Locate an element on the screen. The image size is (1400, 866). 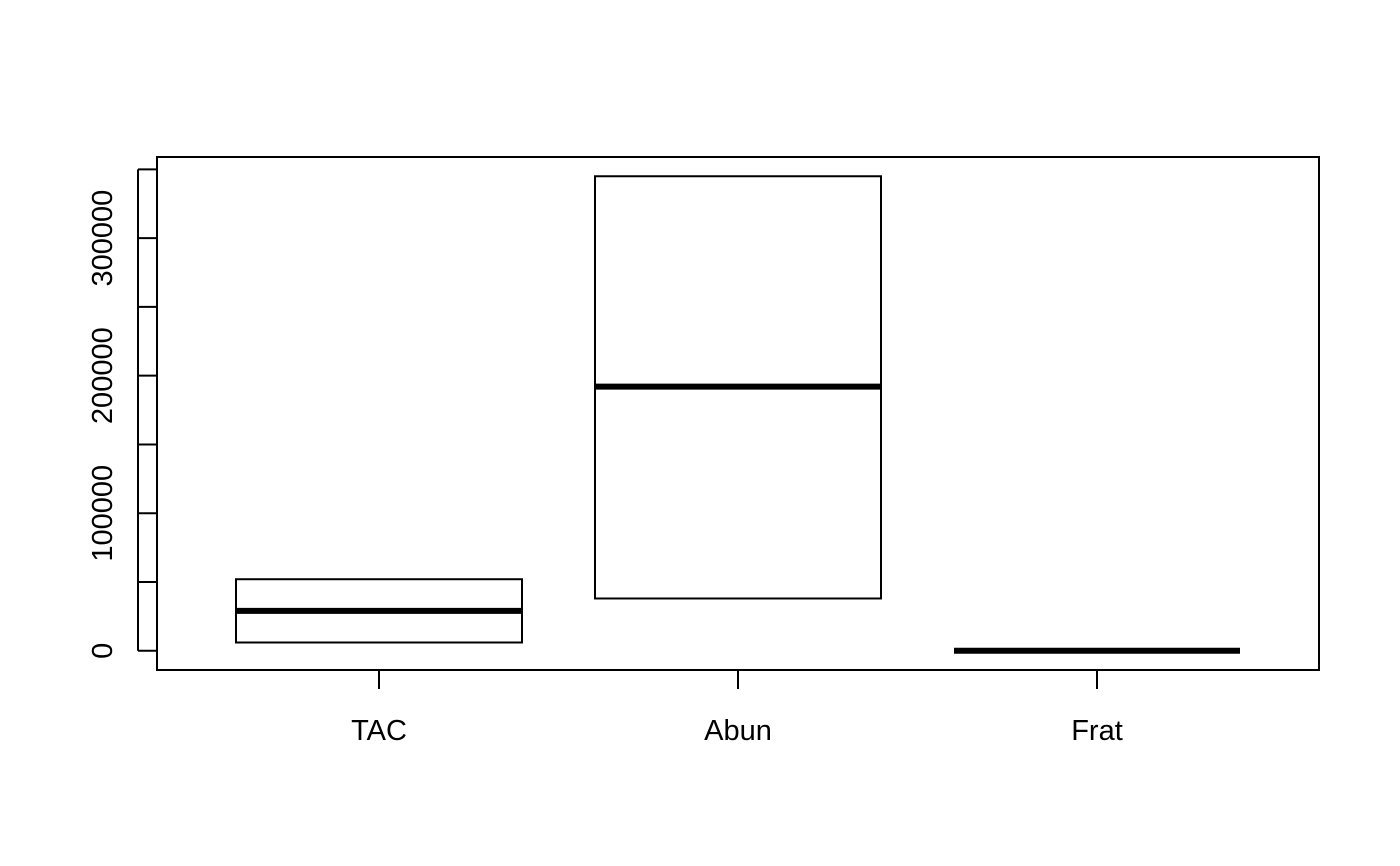
box-tac is located at coordinates (379, 611).